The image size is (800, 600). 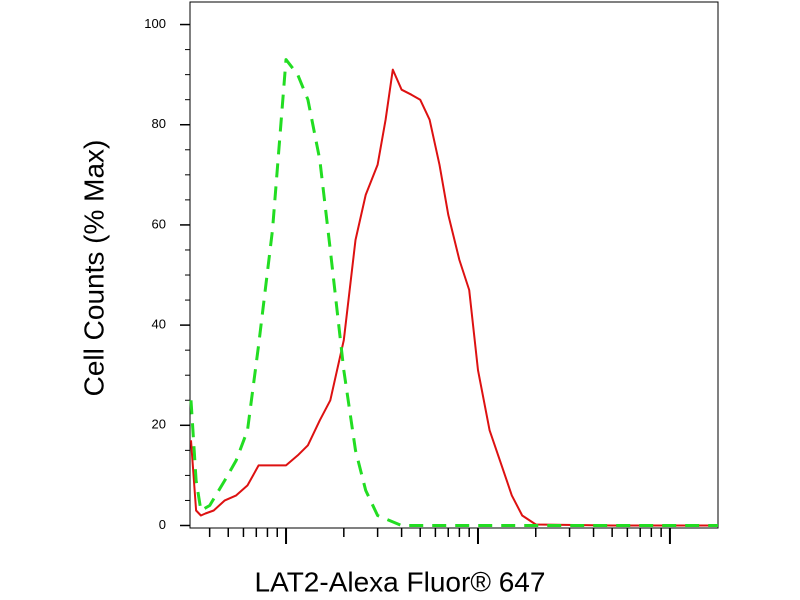 I want to click on y-tick-label: 0, so click(x=162, y=524).